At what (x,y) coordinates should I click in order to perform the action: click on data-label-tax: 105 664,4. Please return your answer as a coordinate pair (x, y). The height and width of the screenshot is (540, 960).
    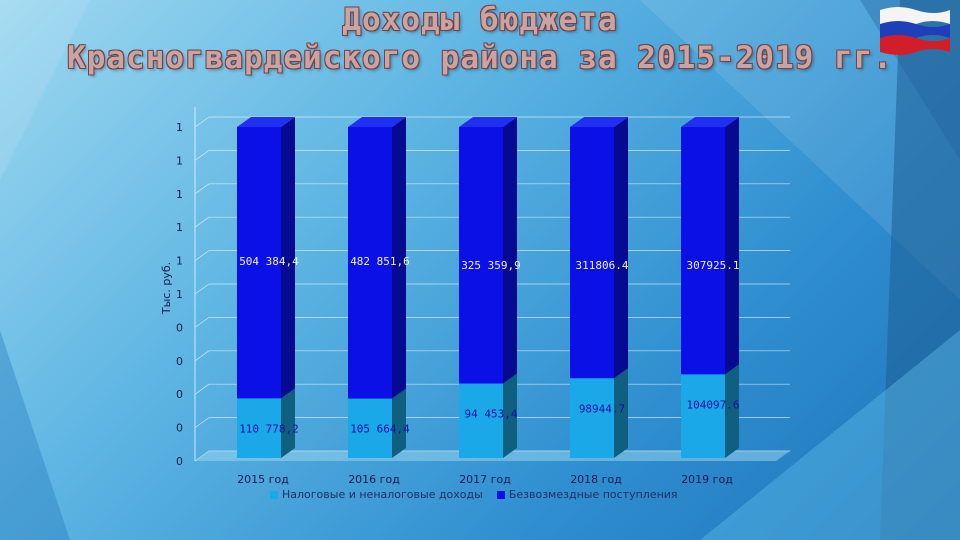
    Looking at the image, I should click on (380, 429).